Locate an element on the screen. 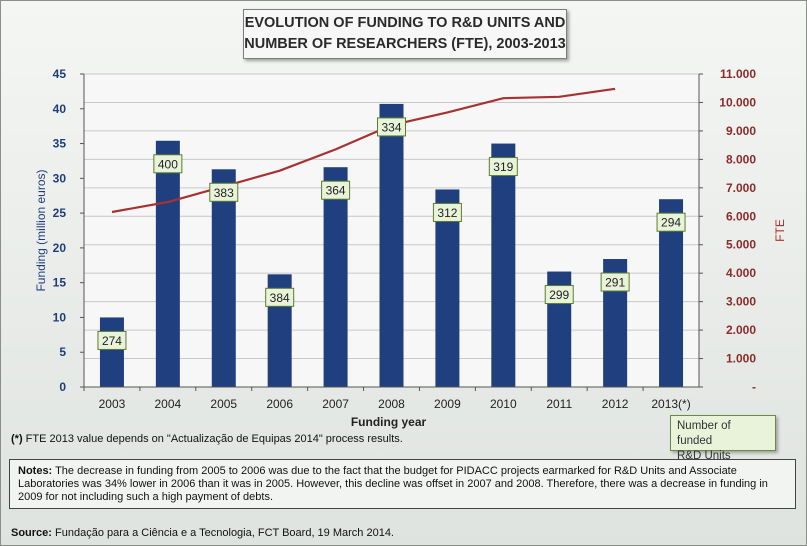 The width and height of the screenshot is (807, 546). legend-line-1: Number of funded is located at coordinates (704, 433).